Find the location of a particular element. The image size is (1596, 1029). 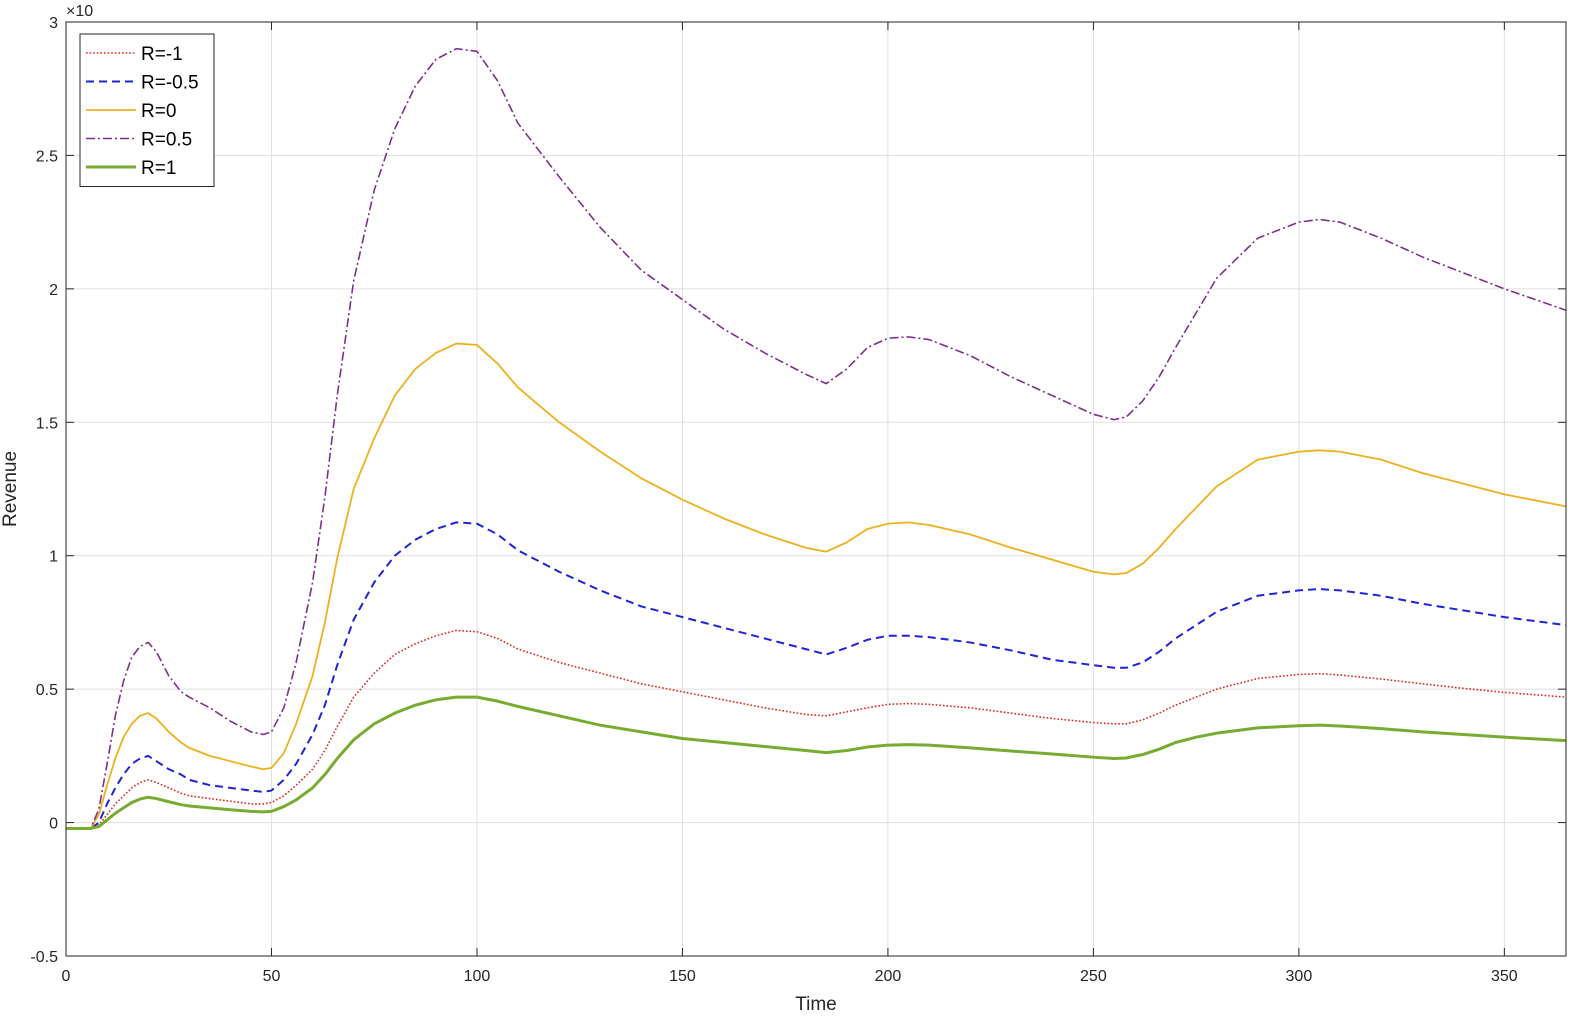

x-tick-label: 150 is located at coordinates (682, 976).